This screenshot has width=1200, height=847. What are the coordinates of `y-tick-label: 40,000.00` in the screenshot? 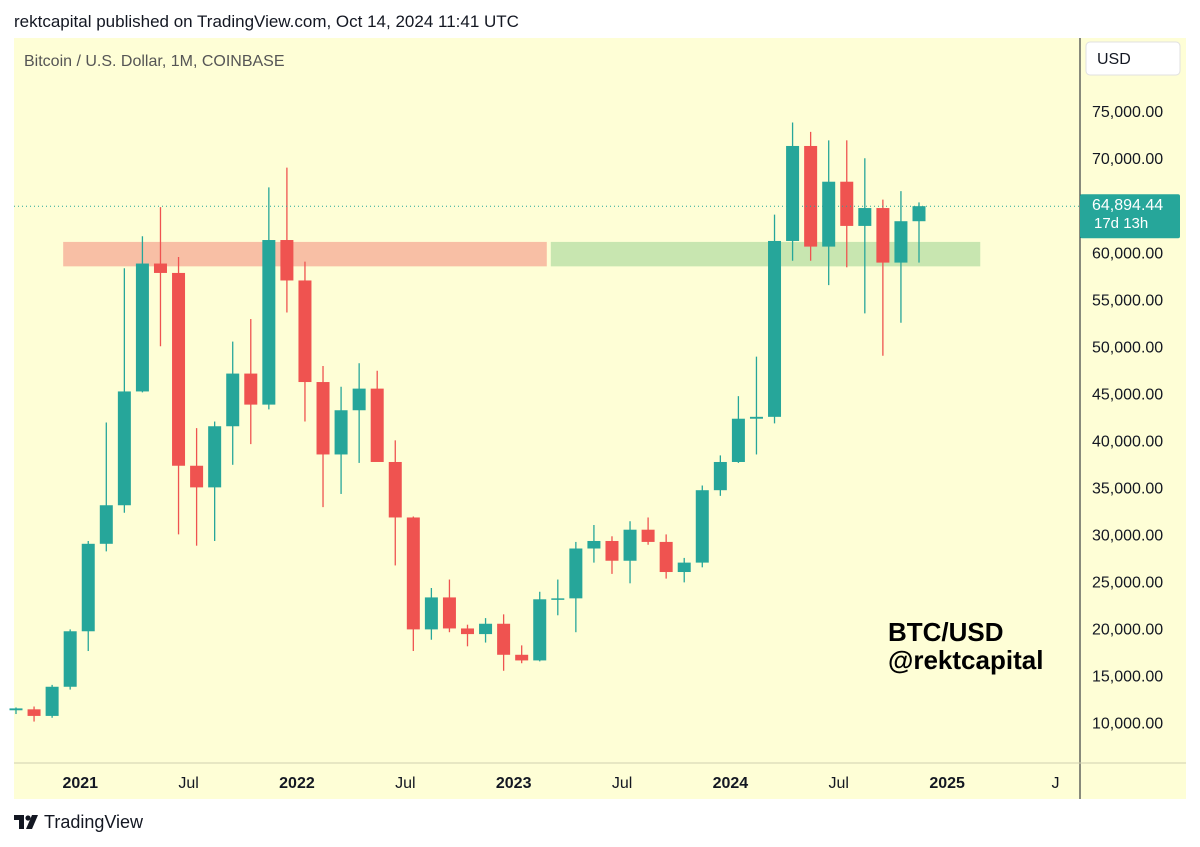 It's located at (1127, 441).